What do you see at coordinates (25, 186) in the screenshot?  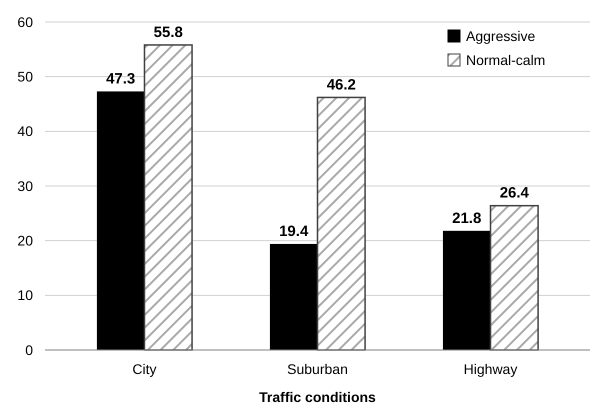 I see `y-tick-label: 30` at bounding box center [25, 186].